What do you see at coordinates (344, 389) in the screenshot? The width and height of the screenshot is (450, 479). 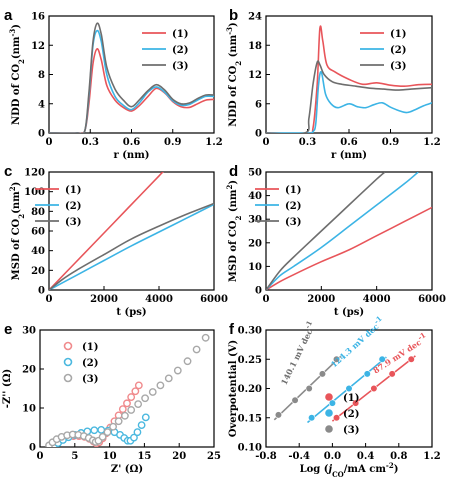 I see `plot-area` at bounding box center [344, 389].